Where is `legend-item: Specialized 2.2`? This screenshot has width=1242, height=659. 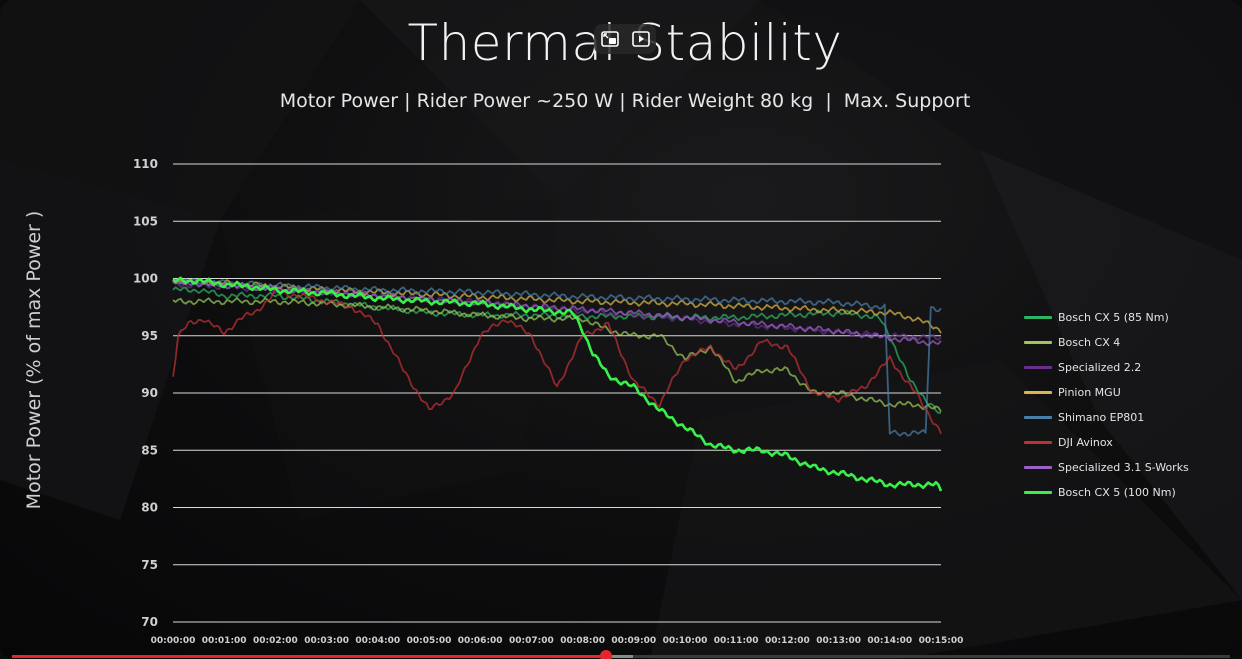 legend-item: Specialized 2.2 is located at coordinates (1106, 367).